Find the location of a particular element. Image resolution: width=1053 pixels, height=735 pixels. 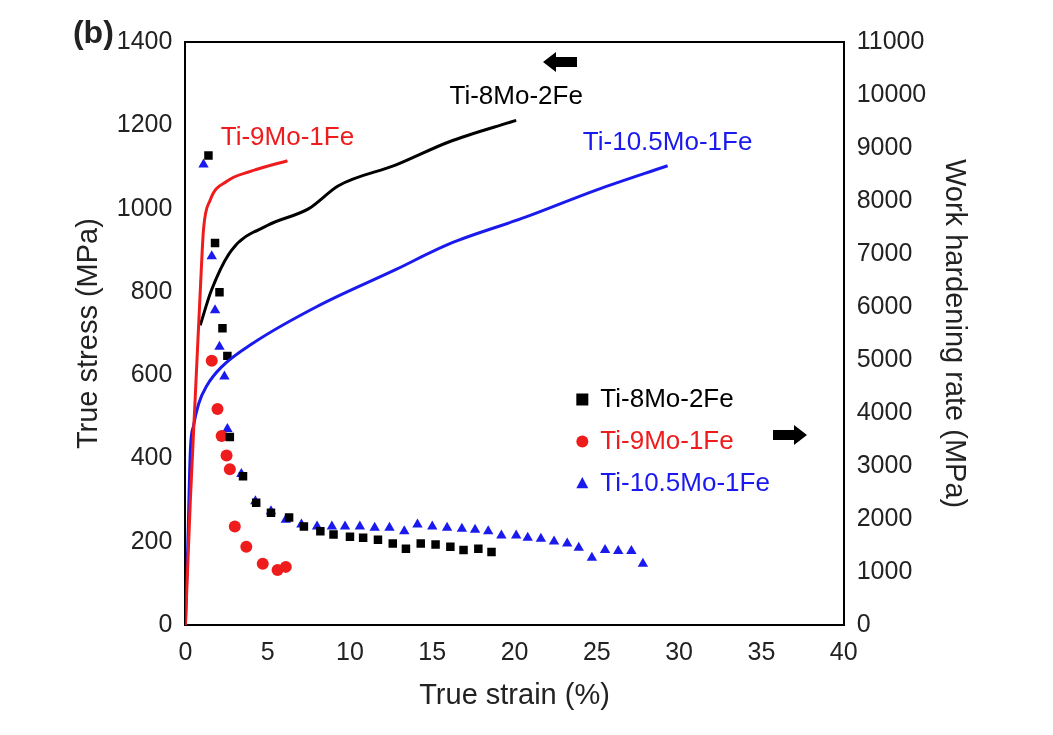

series-label: Ti-8Mo-2Fe is located at coordinates (516, 95).